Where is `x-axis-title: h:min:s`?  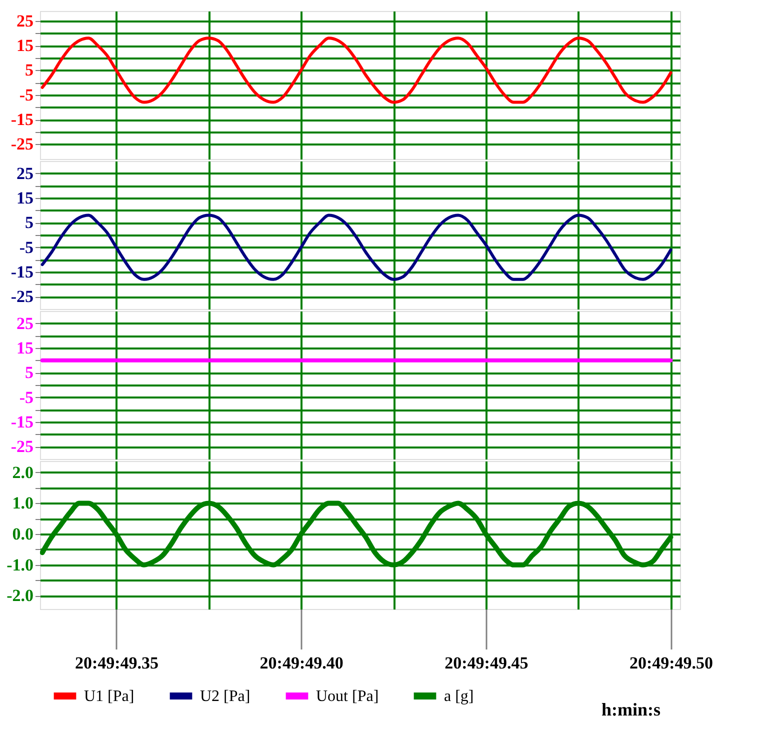
x-axis-title: h:min:s is located at coordinates (630, 710).